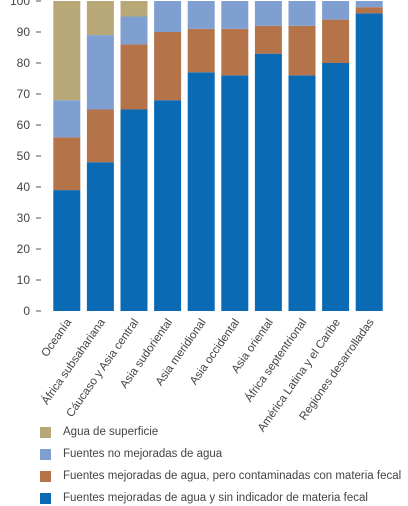 The width and height of the screenshot is (408, 506). What do you see at coordinates (24, 32) in the screenshot?
I see `y-tick-label: 90` at bounding box center [24, 32].